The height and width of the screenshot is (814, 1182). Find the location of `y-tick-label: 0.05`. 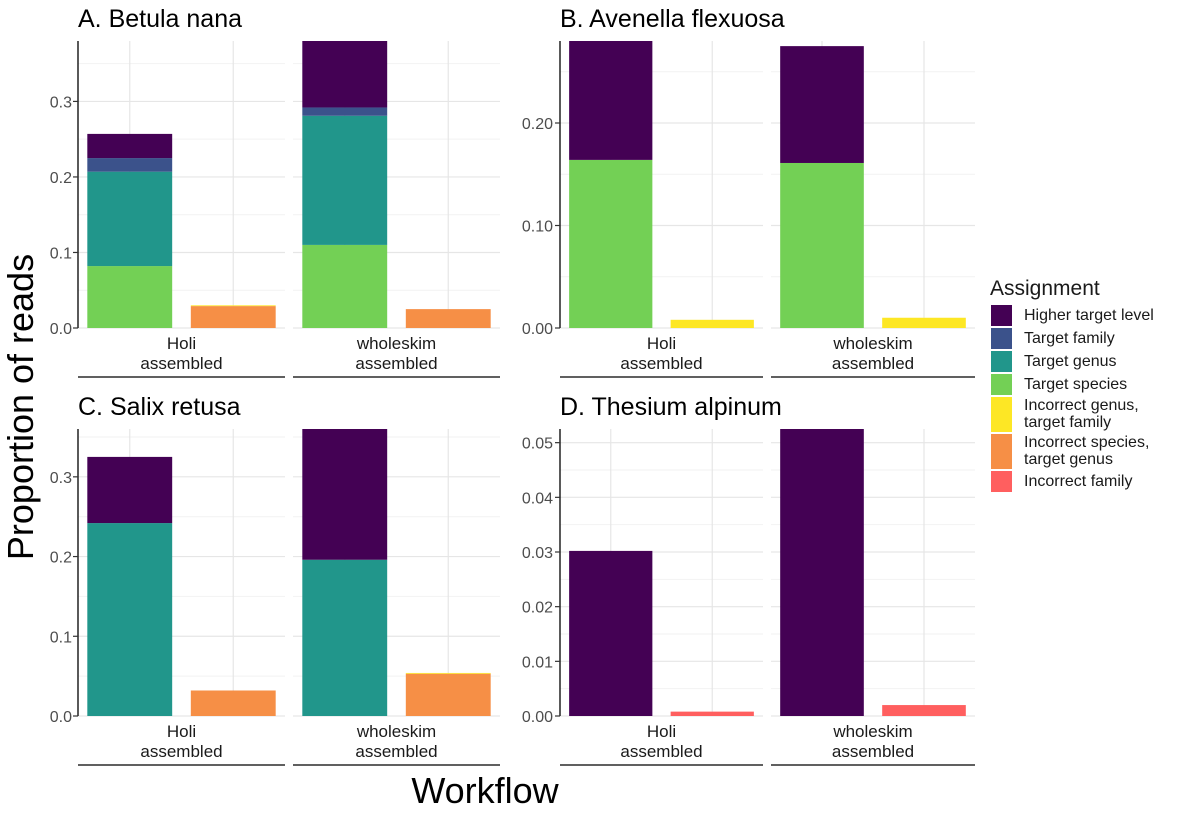

y-tick-label: 0.05 is located at coordinates (537, 444).